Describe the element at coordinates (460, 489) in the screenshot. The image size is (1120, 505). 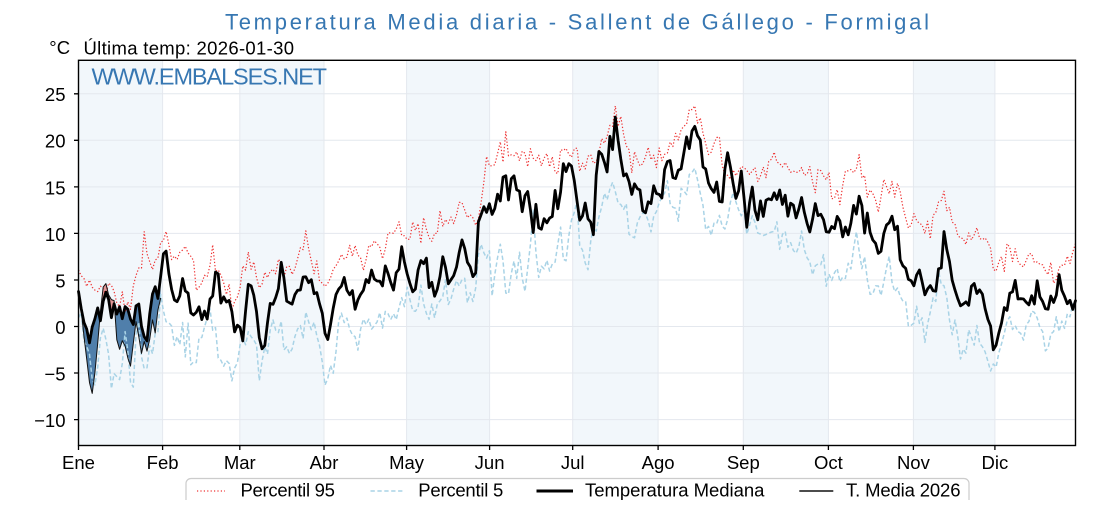
I see `svg-text: Percentil 5` at that location.